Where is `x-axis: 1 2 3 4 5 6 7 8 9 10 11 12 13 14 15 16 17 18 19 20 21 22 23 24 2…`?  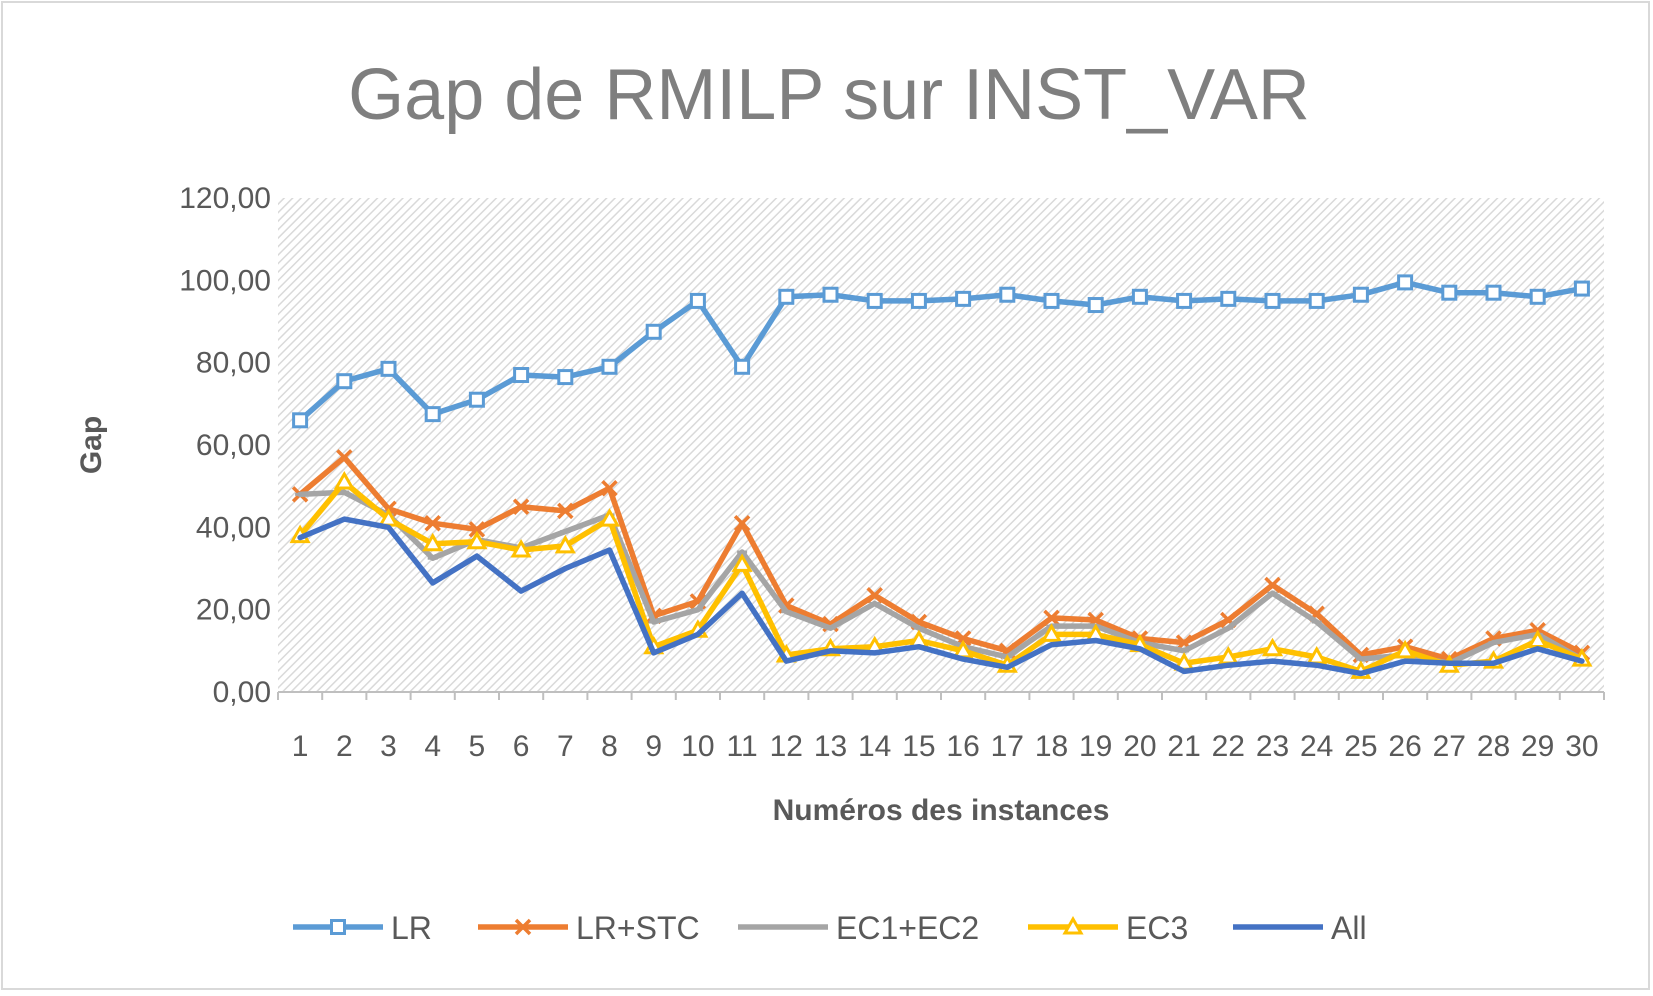 x-axis: 1 2 3 4 5 6 7 8 9 10 11 12 13 14 15 16 17 18 19 20 21 22 23 24 2… is located at coordinates (941, 727).